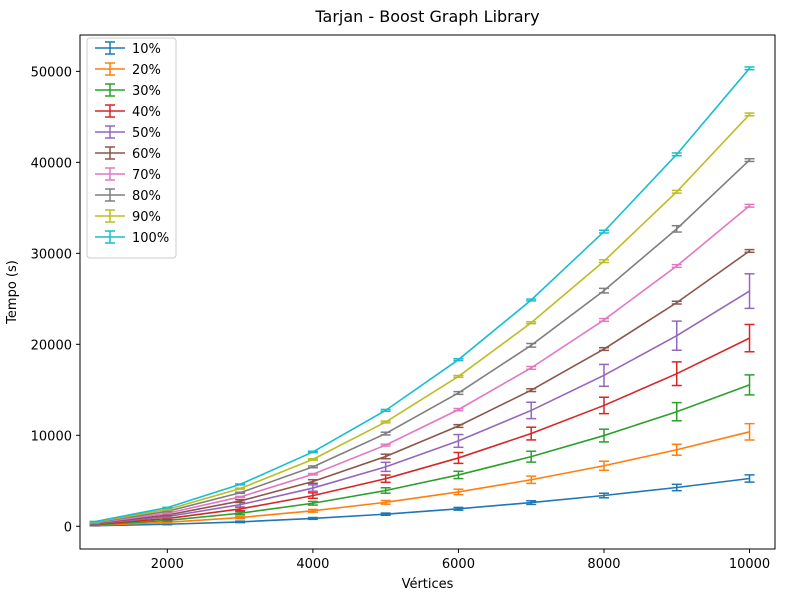 The width and height of the screenshot is (811, 595). I want to click on y-tick-label: 40000, so click(51, 163).